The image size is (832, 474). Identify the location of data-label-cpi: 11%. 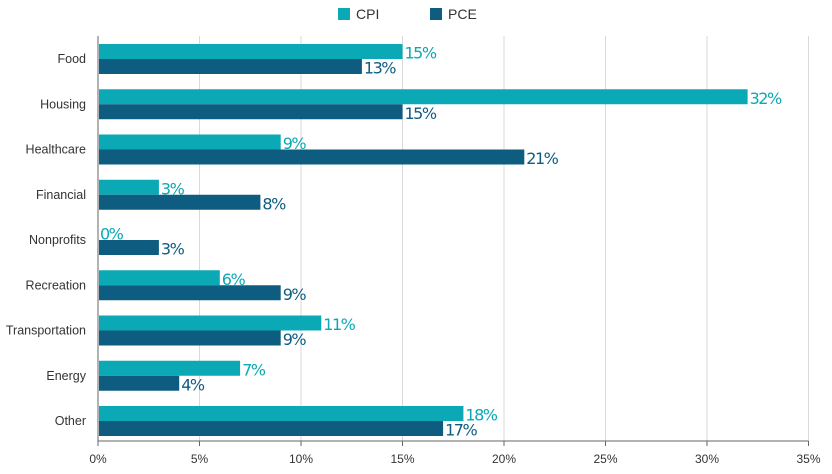
(339, 324).